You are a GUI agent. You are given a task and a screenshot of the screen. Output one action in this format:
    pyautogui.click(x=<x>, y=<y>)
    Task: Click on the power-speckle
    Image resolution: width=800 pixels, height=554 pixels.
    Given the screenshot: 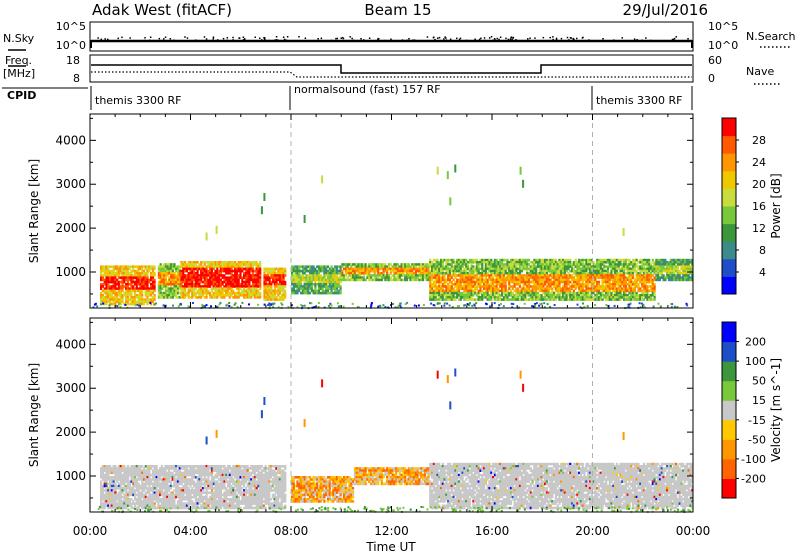 What is the action you would take?
    pyautogui.click(x=677, y=307)
    